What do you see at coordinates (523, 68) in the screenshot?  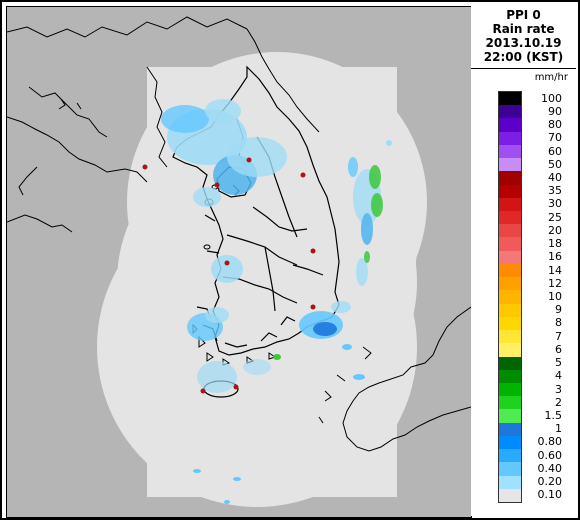 I see `header-divider` at bounding box center [523, 68].